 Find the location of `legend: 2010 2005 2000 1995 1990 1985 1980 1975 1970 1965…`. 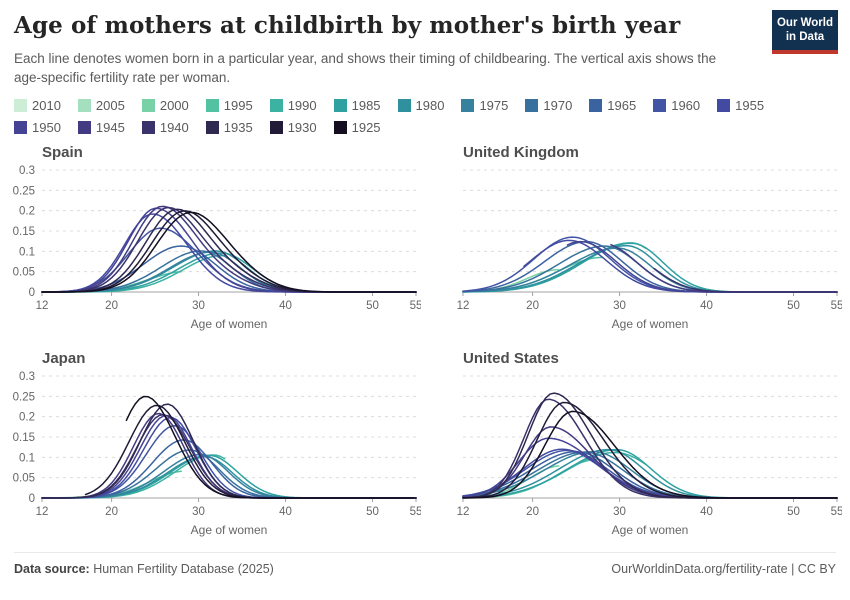

legend: 2010 2005 2000 1995 1990 1985 1980 1975 1970 1965… is located at coordinates (414, 120).